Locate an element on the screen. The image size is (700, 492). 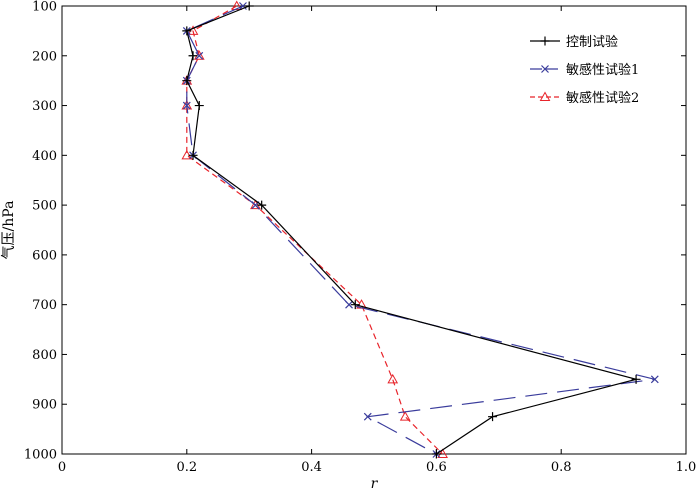
x-tick-label: 0.2 is located at coordinates (186, 467).